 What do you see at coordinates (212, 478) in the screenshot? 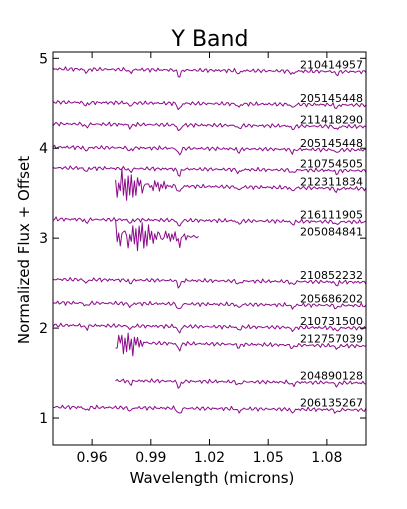
I see `x-axis-label: Wavelength (microns)` at bounding box center [212, 478].